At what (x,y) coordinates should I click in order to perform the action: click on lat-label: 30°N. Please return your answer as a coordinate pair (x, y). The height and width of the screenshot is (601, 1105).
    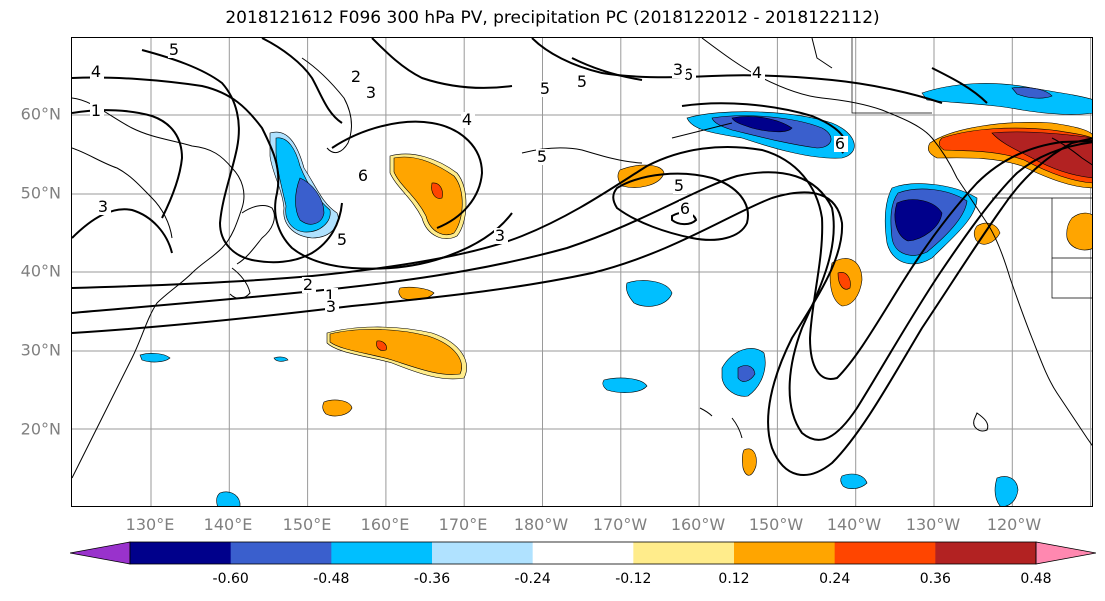
    Looking at the image, I should click on (40, 350).